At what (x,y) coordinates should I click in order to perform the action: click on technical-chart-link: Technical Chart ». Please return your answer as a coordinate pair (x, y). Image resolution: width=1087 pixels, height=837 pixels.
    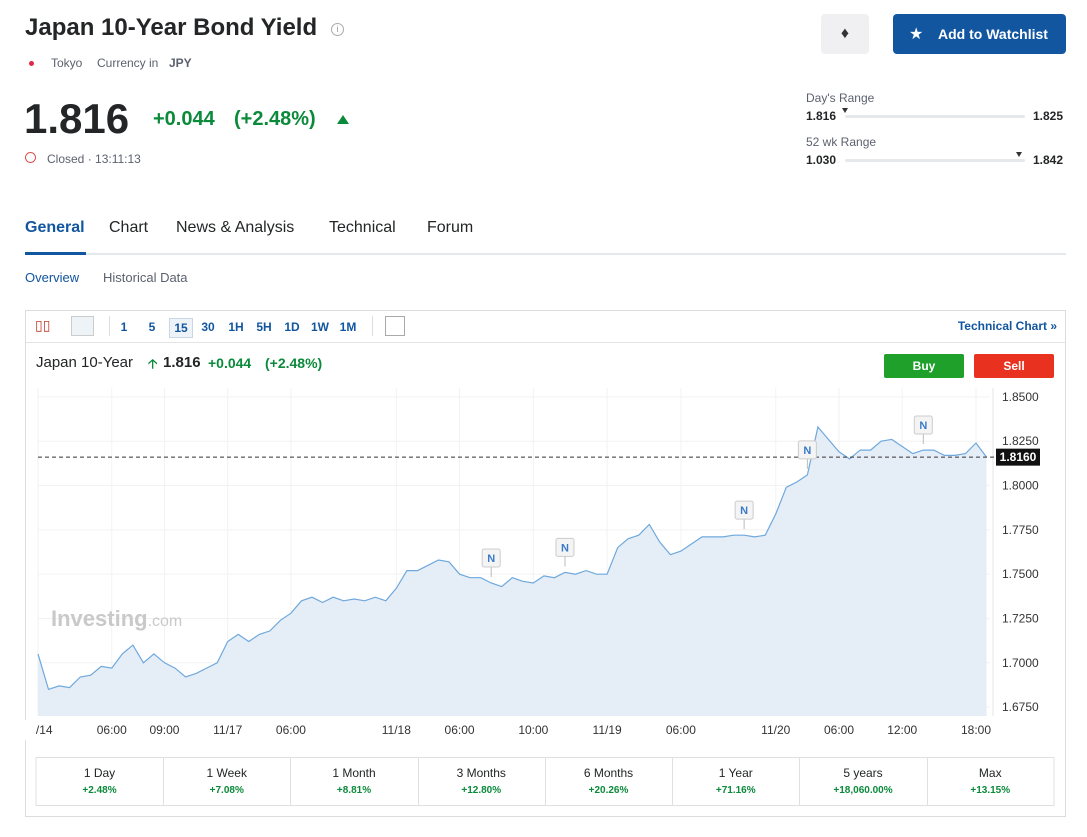
    Looking at the image, I should click on (1007, 326).